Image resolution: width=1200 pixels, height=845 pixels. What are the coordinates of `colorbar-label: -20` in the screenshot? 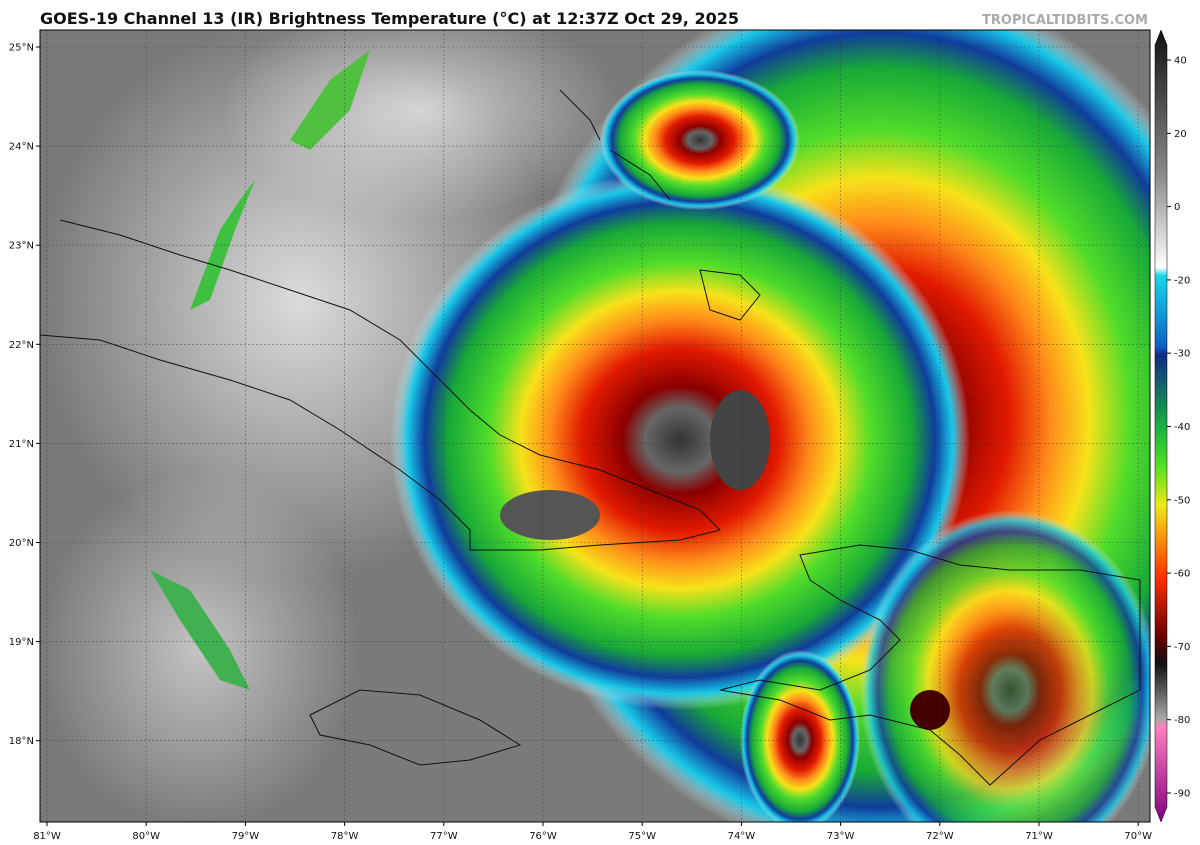 It's located at (1182, 280).